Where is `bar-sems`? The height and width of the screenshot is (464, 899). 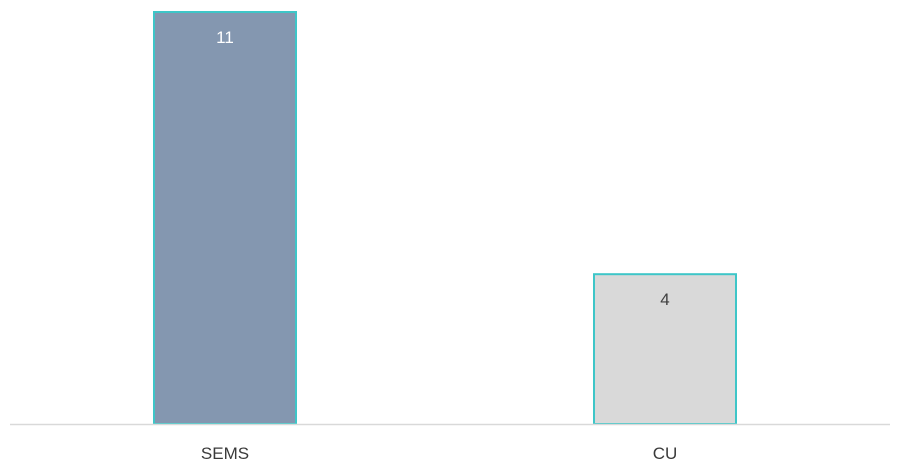 bar-sems is located at coordinates (225, 218).